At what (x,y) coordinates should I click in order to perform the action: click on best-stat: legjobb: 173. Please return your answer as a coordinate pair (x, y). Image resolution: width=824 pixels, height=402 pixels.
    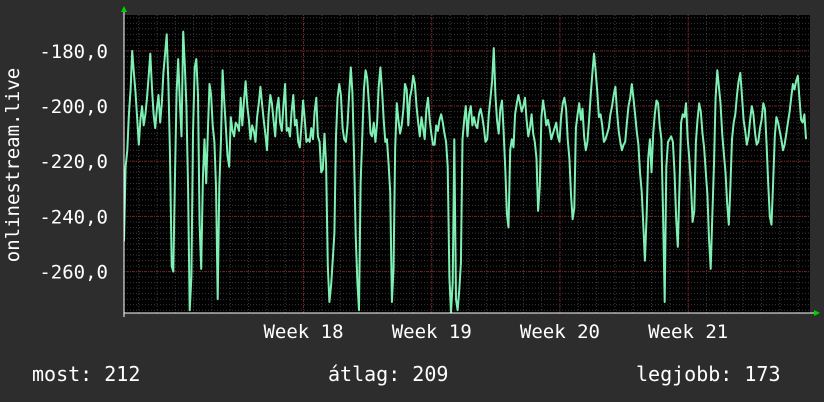
    Looking at the image, I should click on (708, 374).